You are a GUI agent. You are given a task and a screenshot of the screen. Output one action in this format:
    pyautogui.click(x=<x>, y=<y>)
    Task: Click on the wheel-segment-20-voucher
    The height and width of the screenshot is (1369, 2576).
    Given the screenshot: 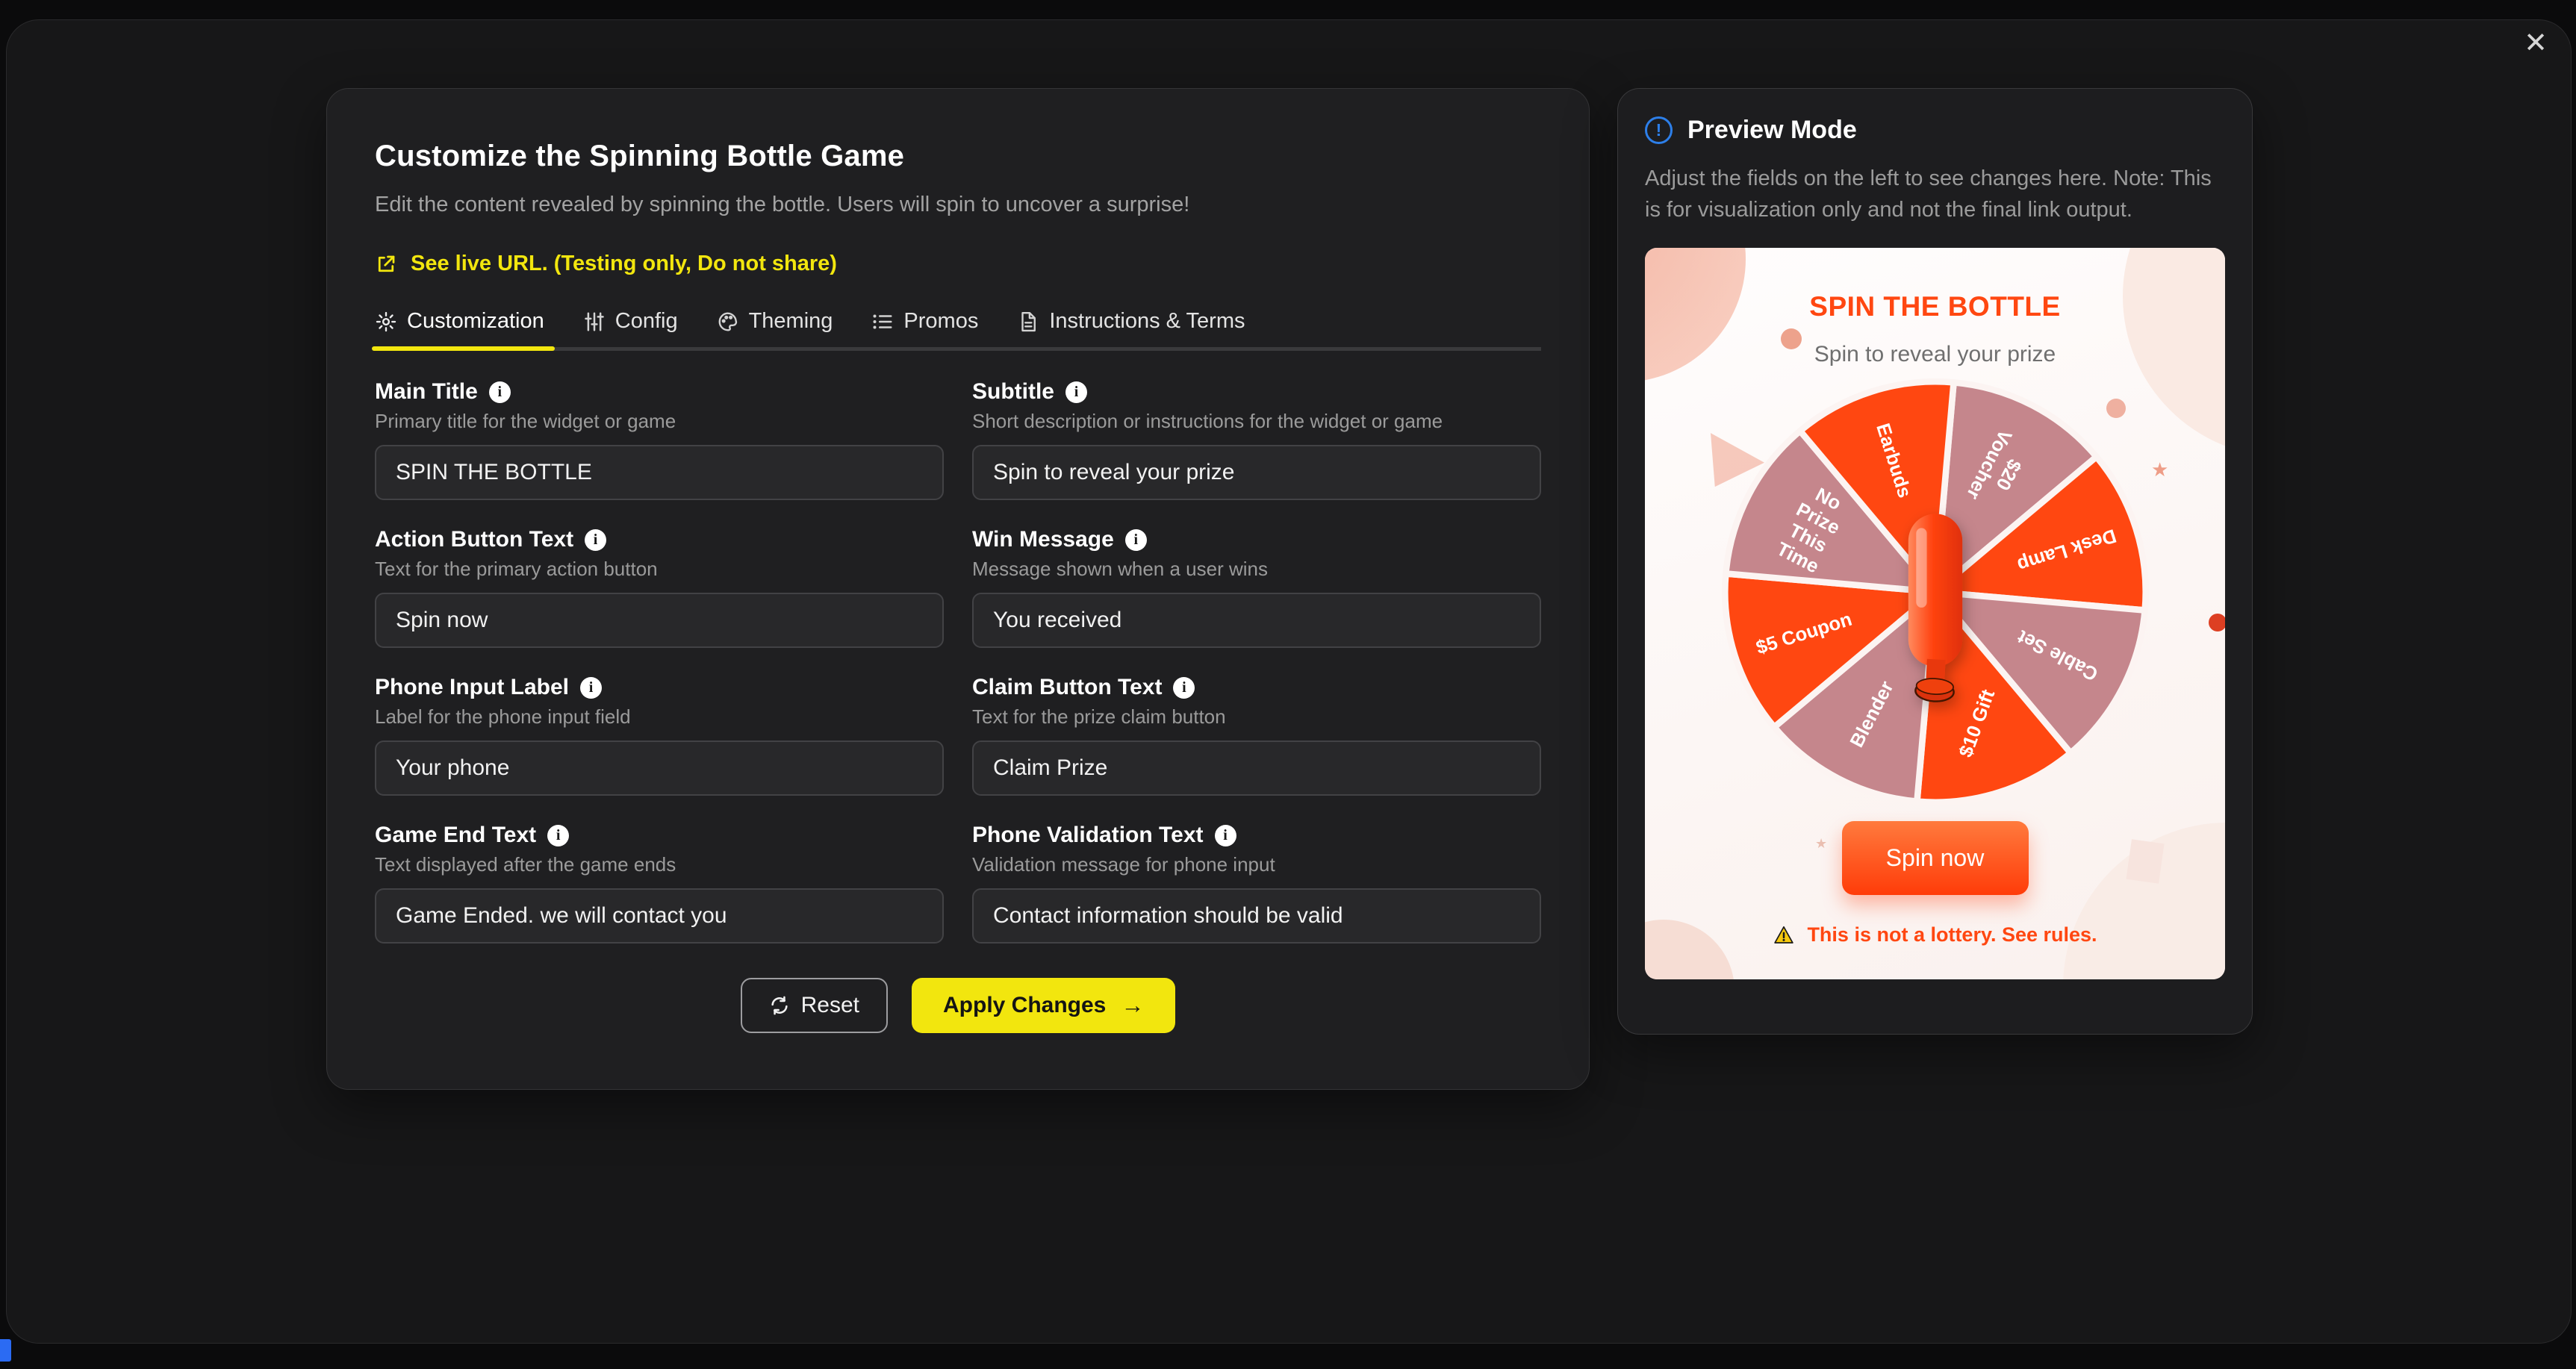 What is the action you would take?
    pyautogui.click(x=2016, y=487)
    